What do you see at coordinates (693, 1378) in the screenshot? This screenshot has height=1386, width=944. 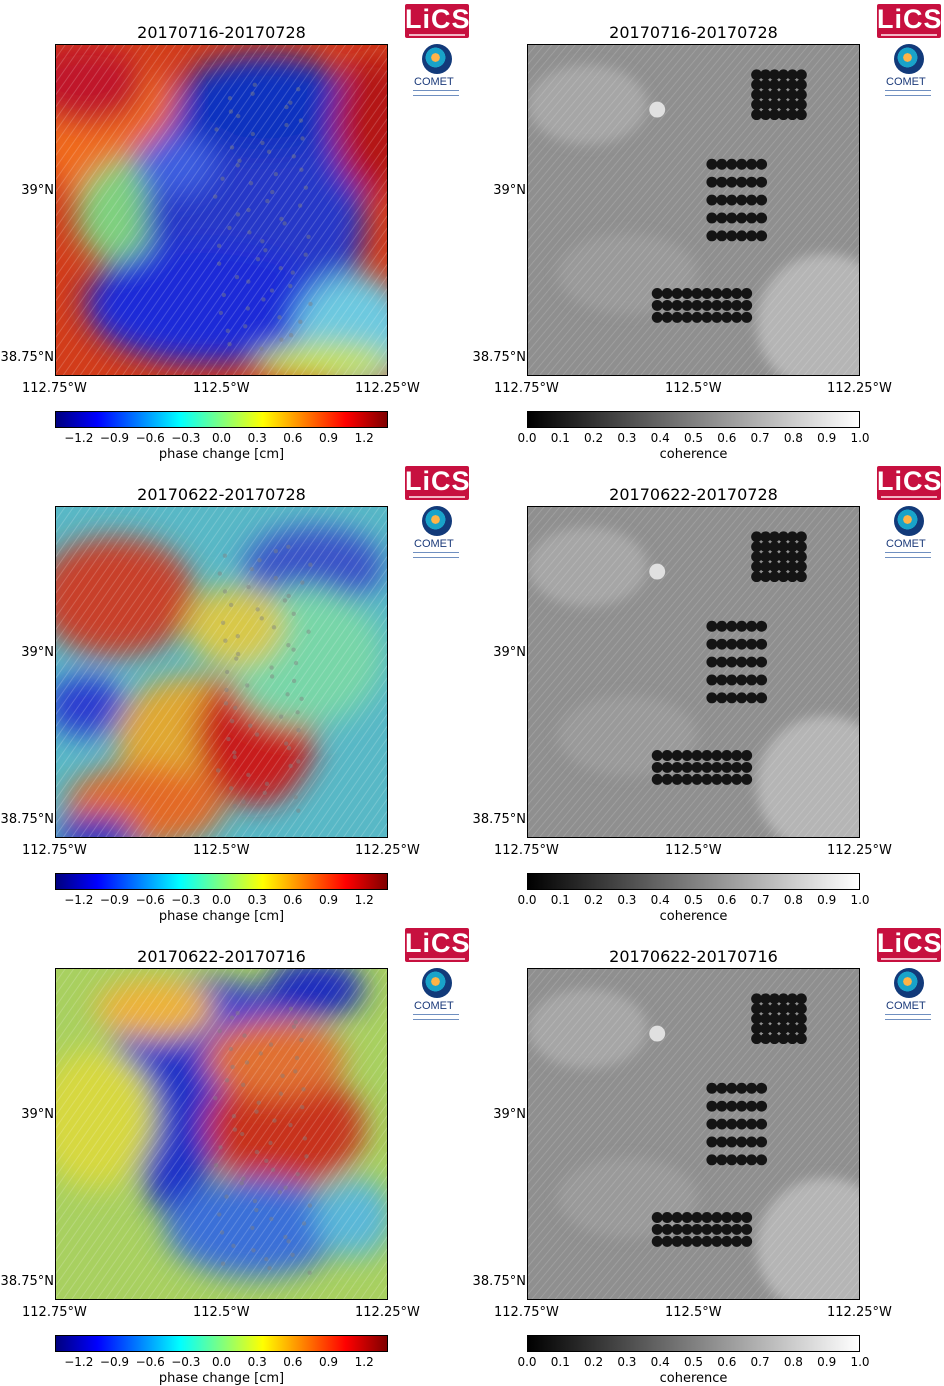 I see `colorbar-label: coherence` at bounding box center [693, 1378].